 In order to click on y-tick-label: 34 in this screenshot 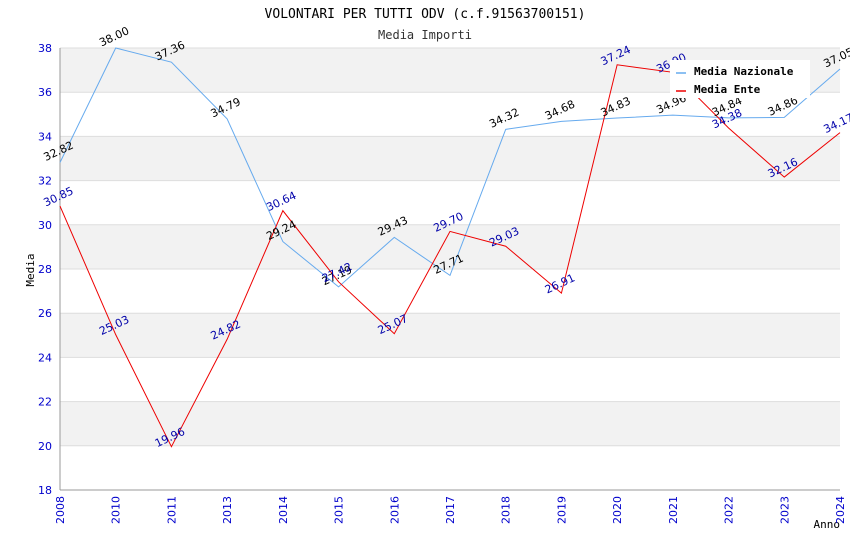, I will do `click(45, 136)`.